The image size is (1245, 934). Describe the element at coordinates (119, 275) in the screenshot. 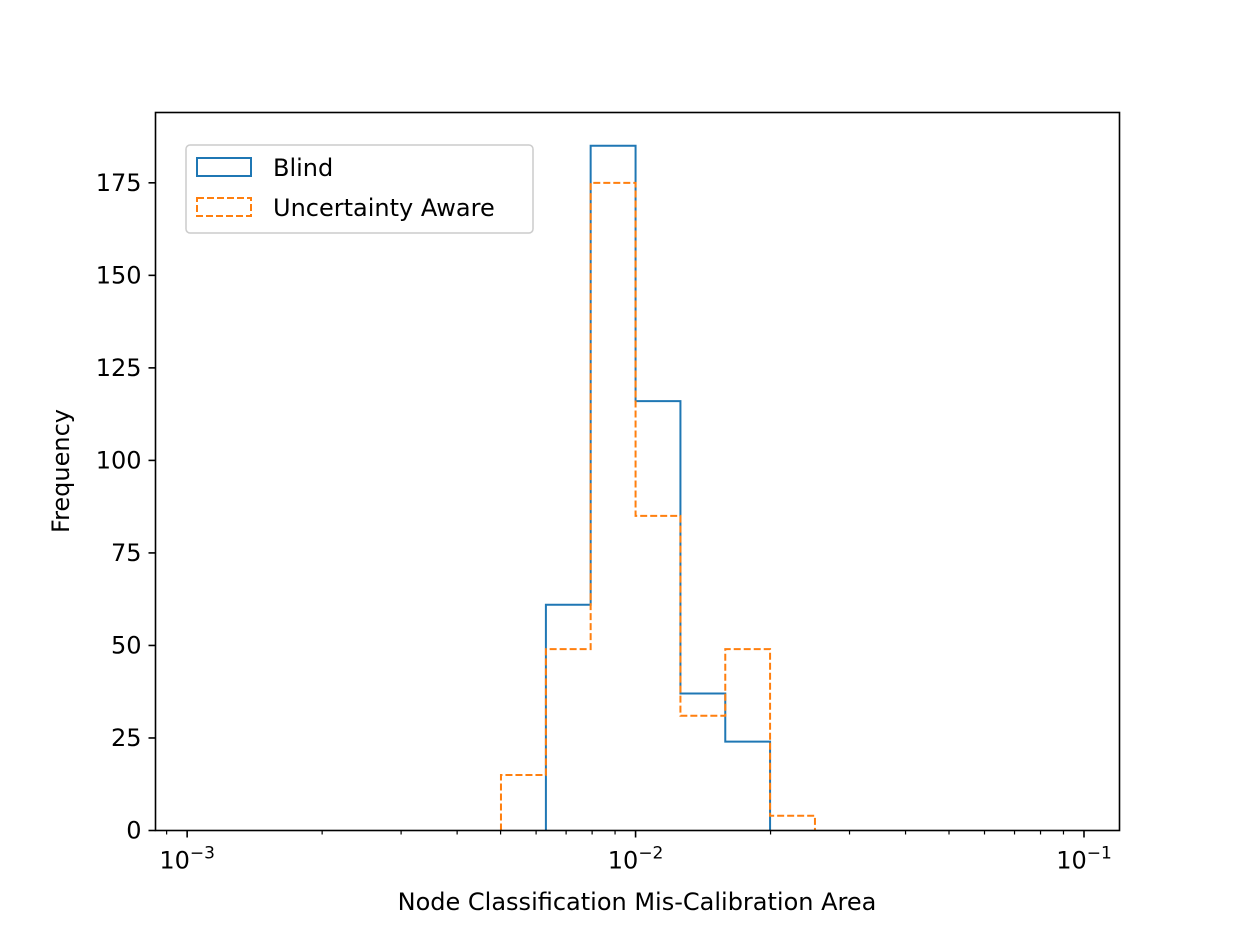

I see `y-tick-label-6: 150` at that location.